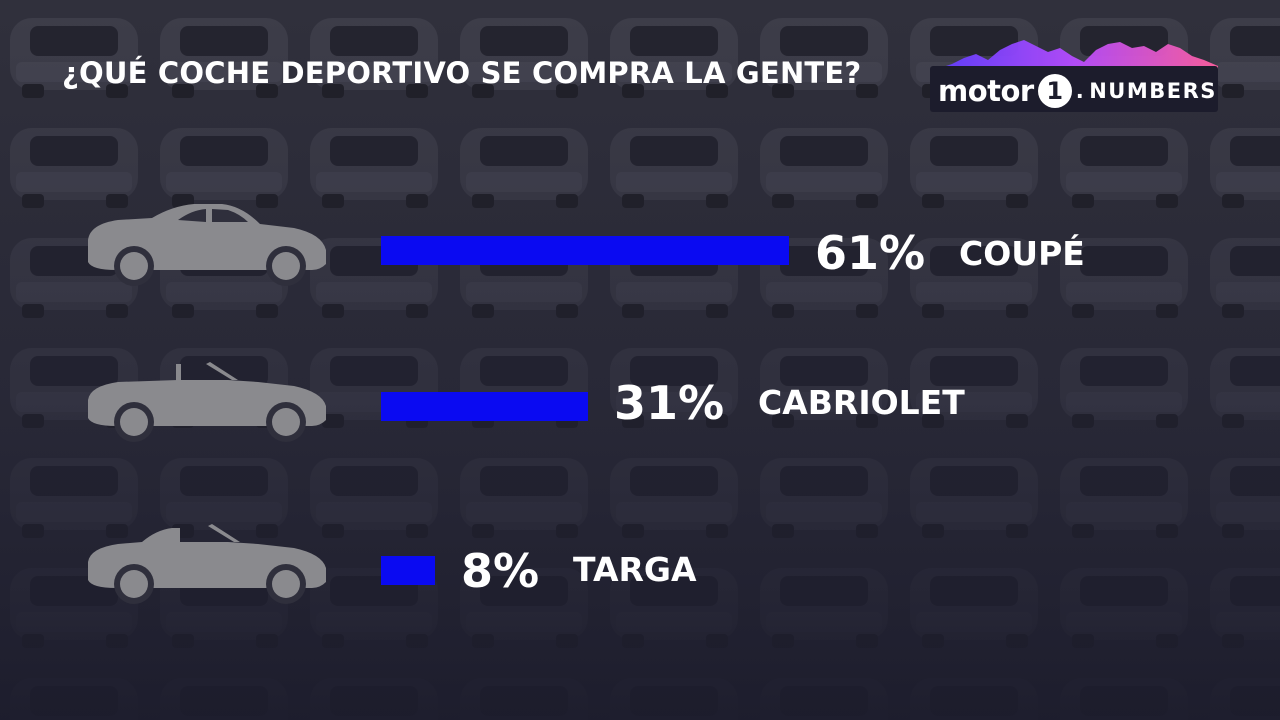 Image resolution: width=1280 pixels, height=720 pixels. Describe the element at coordinates (408, 570) in the screenshot. I see `bar-targa` at that location.